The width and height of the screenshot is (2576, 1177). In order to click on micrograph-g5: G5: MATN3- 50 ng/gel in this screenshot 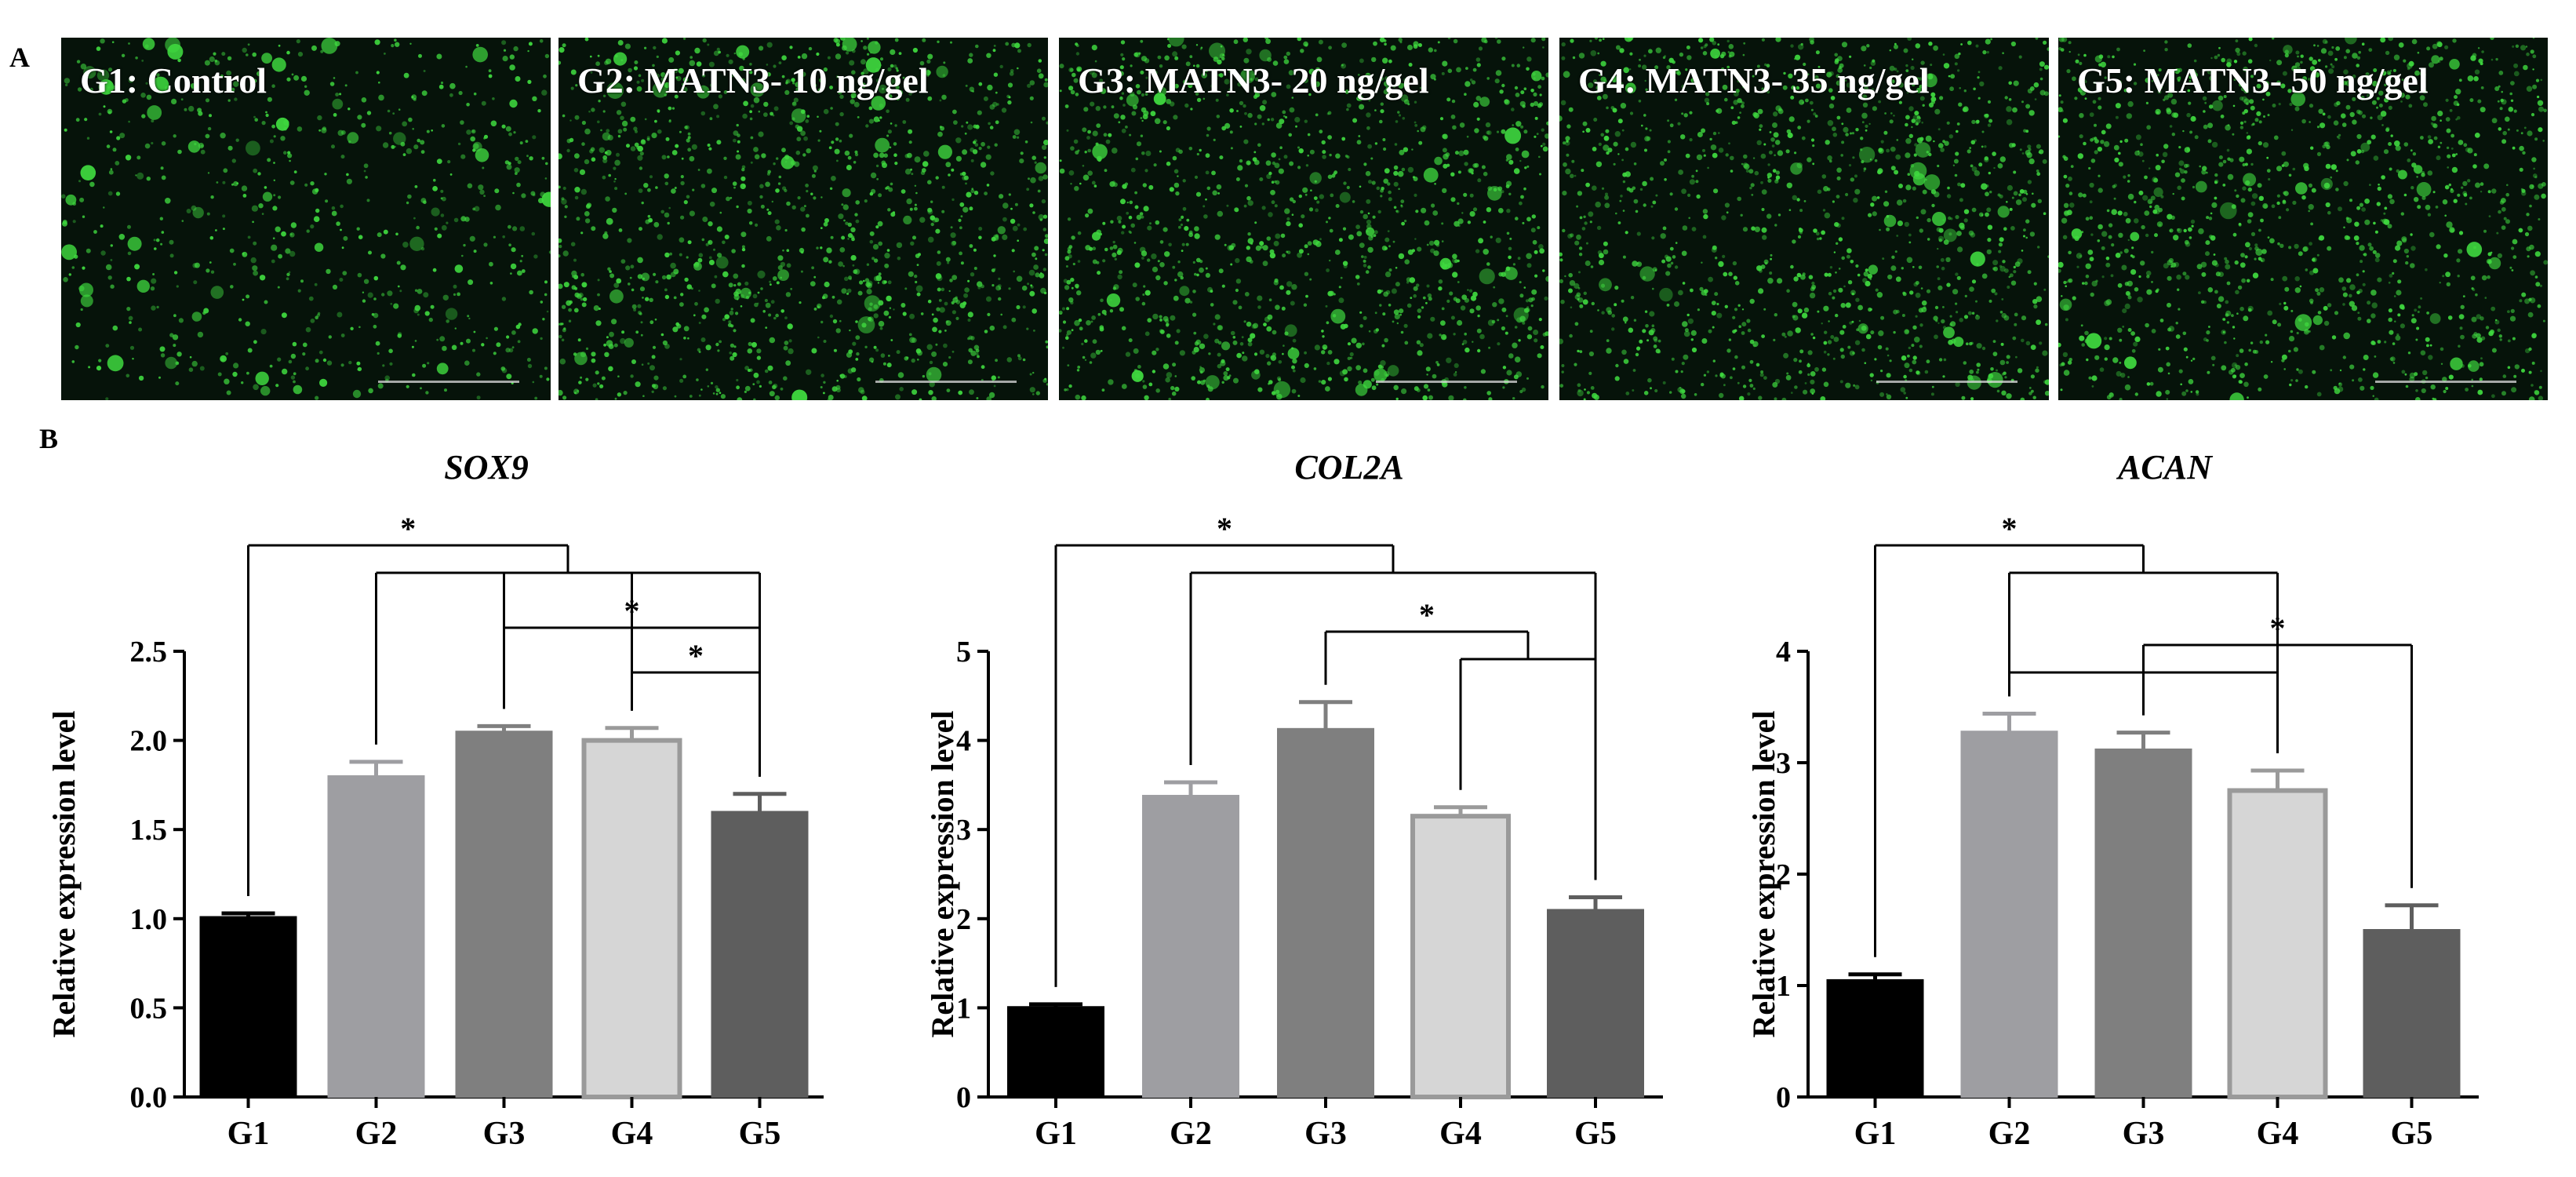, I will do `click(2303, 219)`.